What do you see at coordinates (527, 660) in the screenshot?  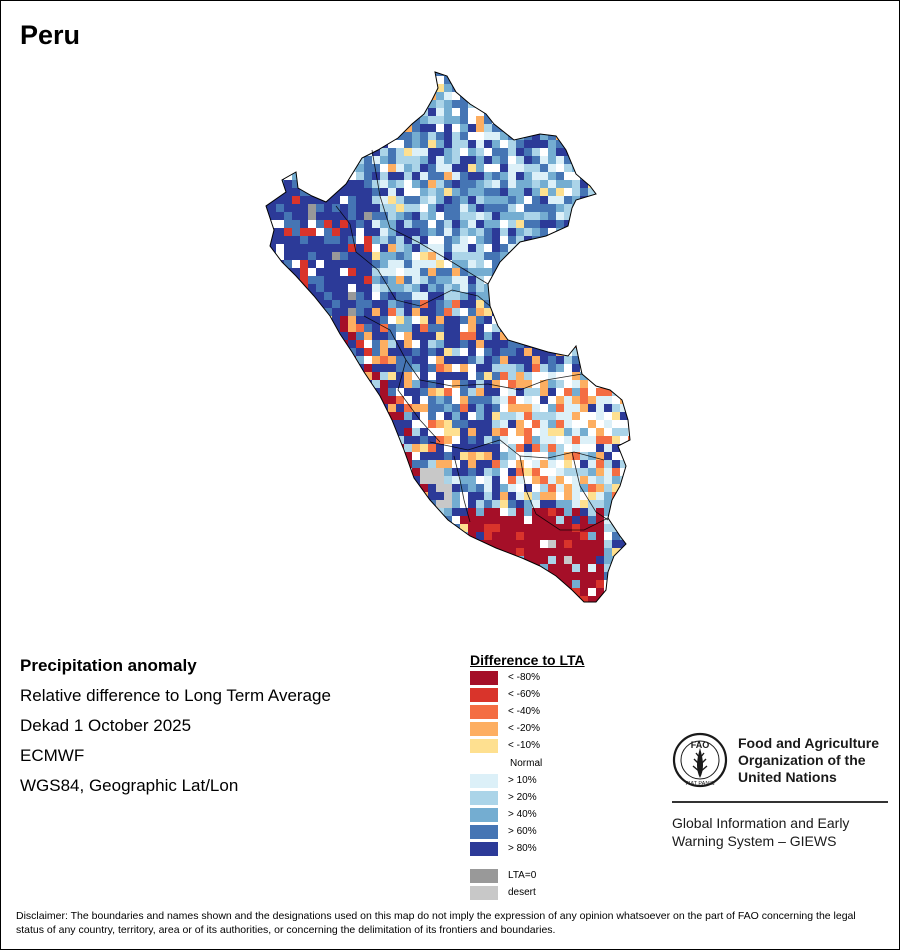 I see `legend-title: Difference to LTA` at bounding box center [527, 660].